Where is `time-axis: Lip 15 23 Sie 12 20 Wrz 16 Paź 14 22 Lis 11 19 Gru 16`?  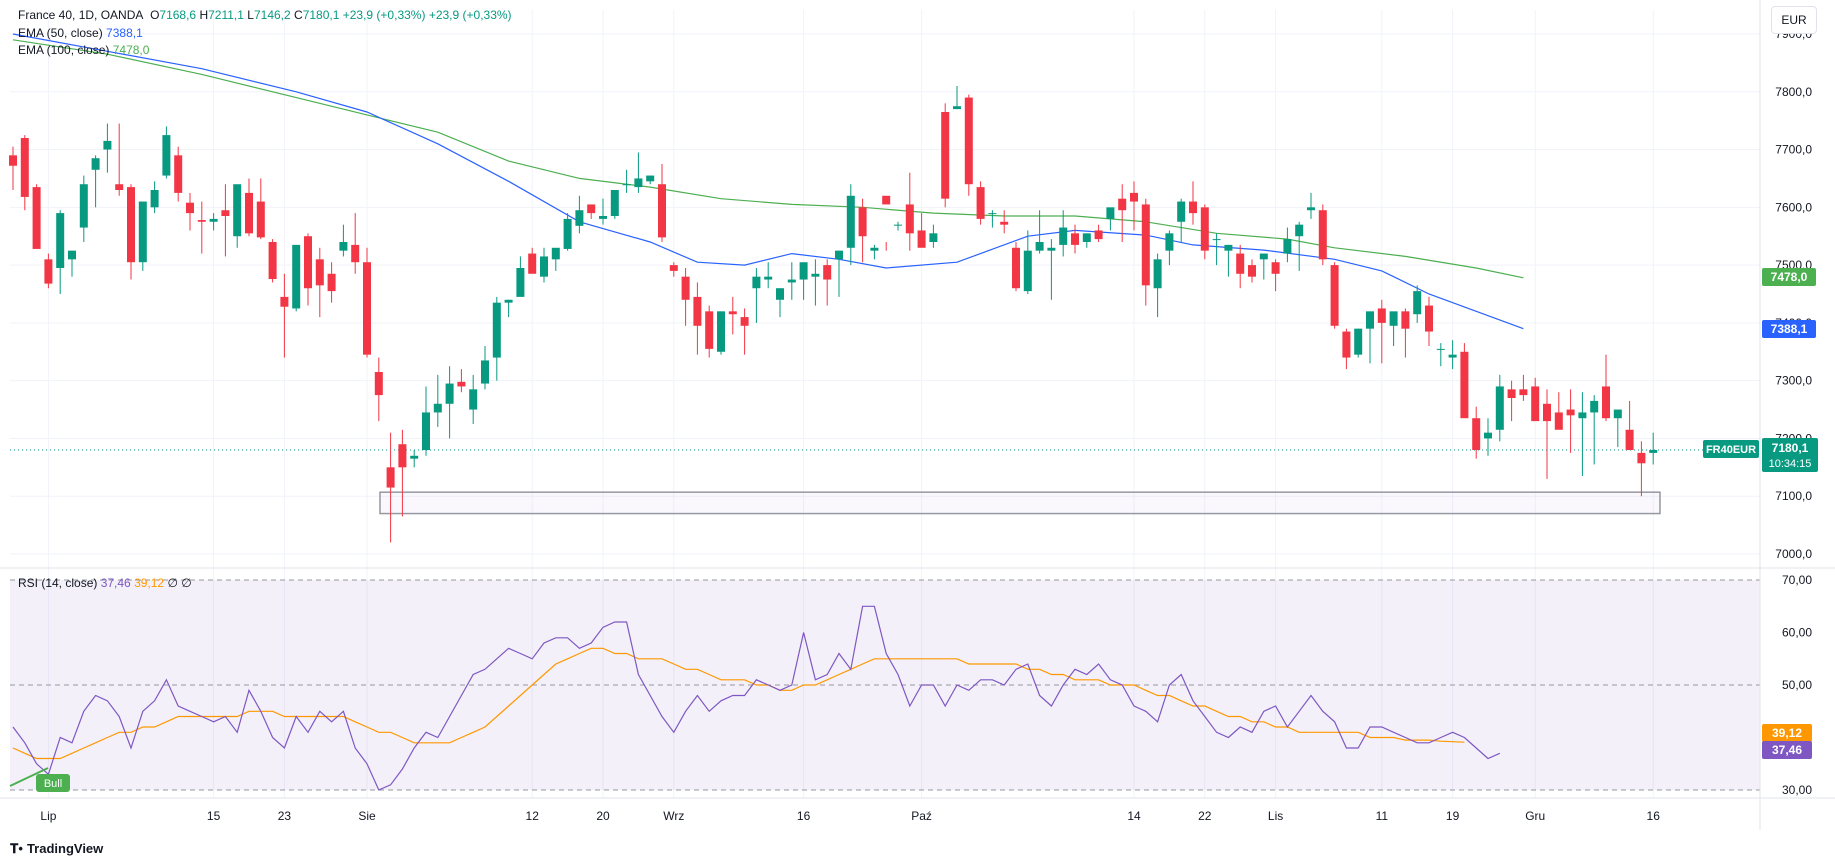
time-axis: Lip 15 23 Sie 12 20 Wrz 16 Paź 14 22 Lis 11 19 Gru 16 is located at coordinates (850, 816).